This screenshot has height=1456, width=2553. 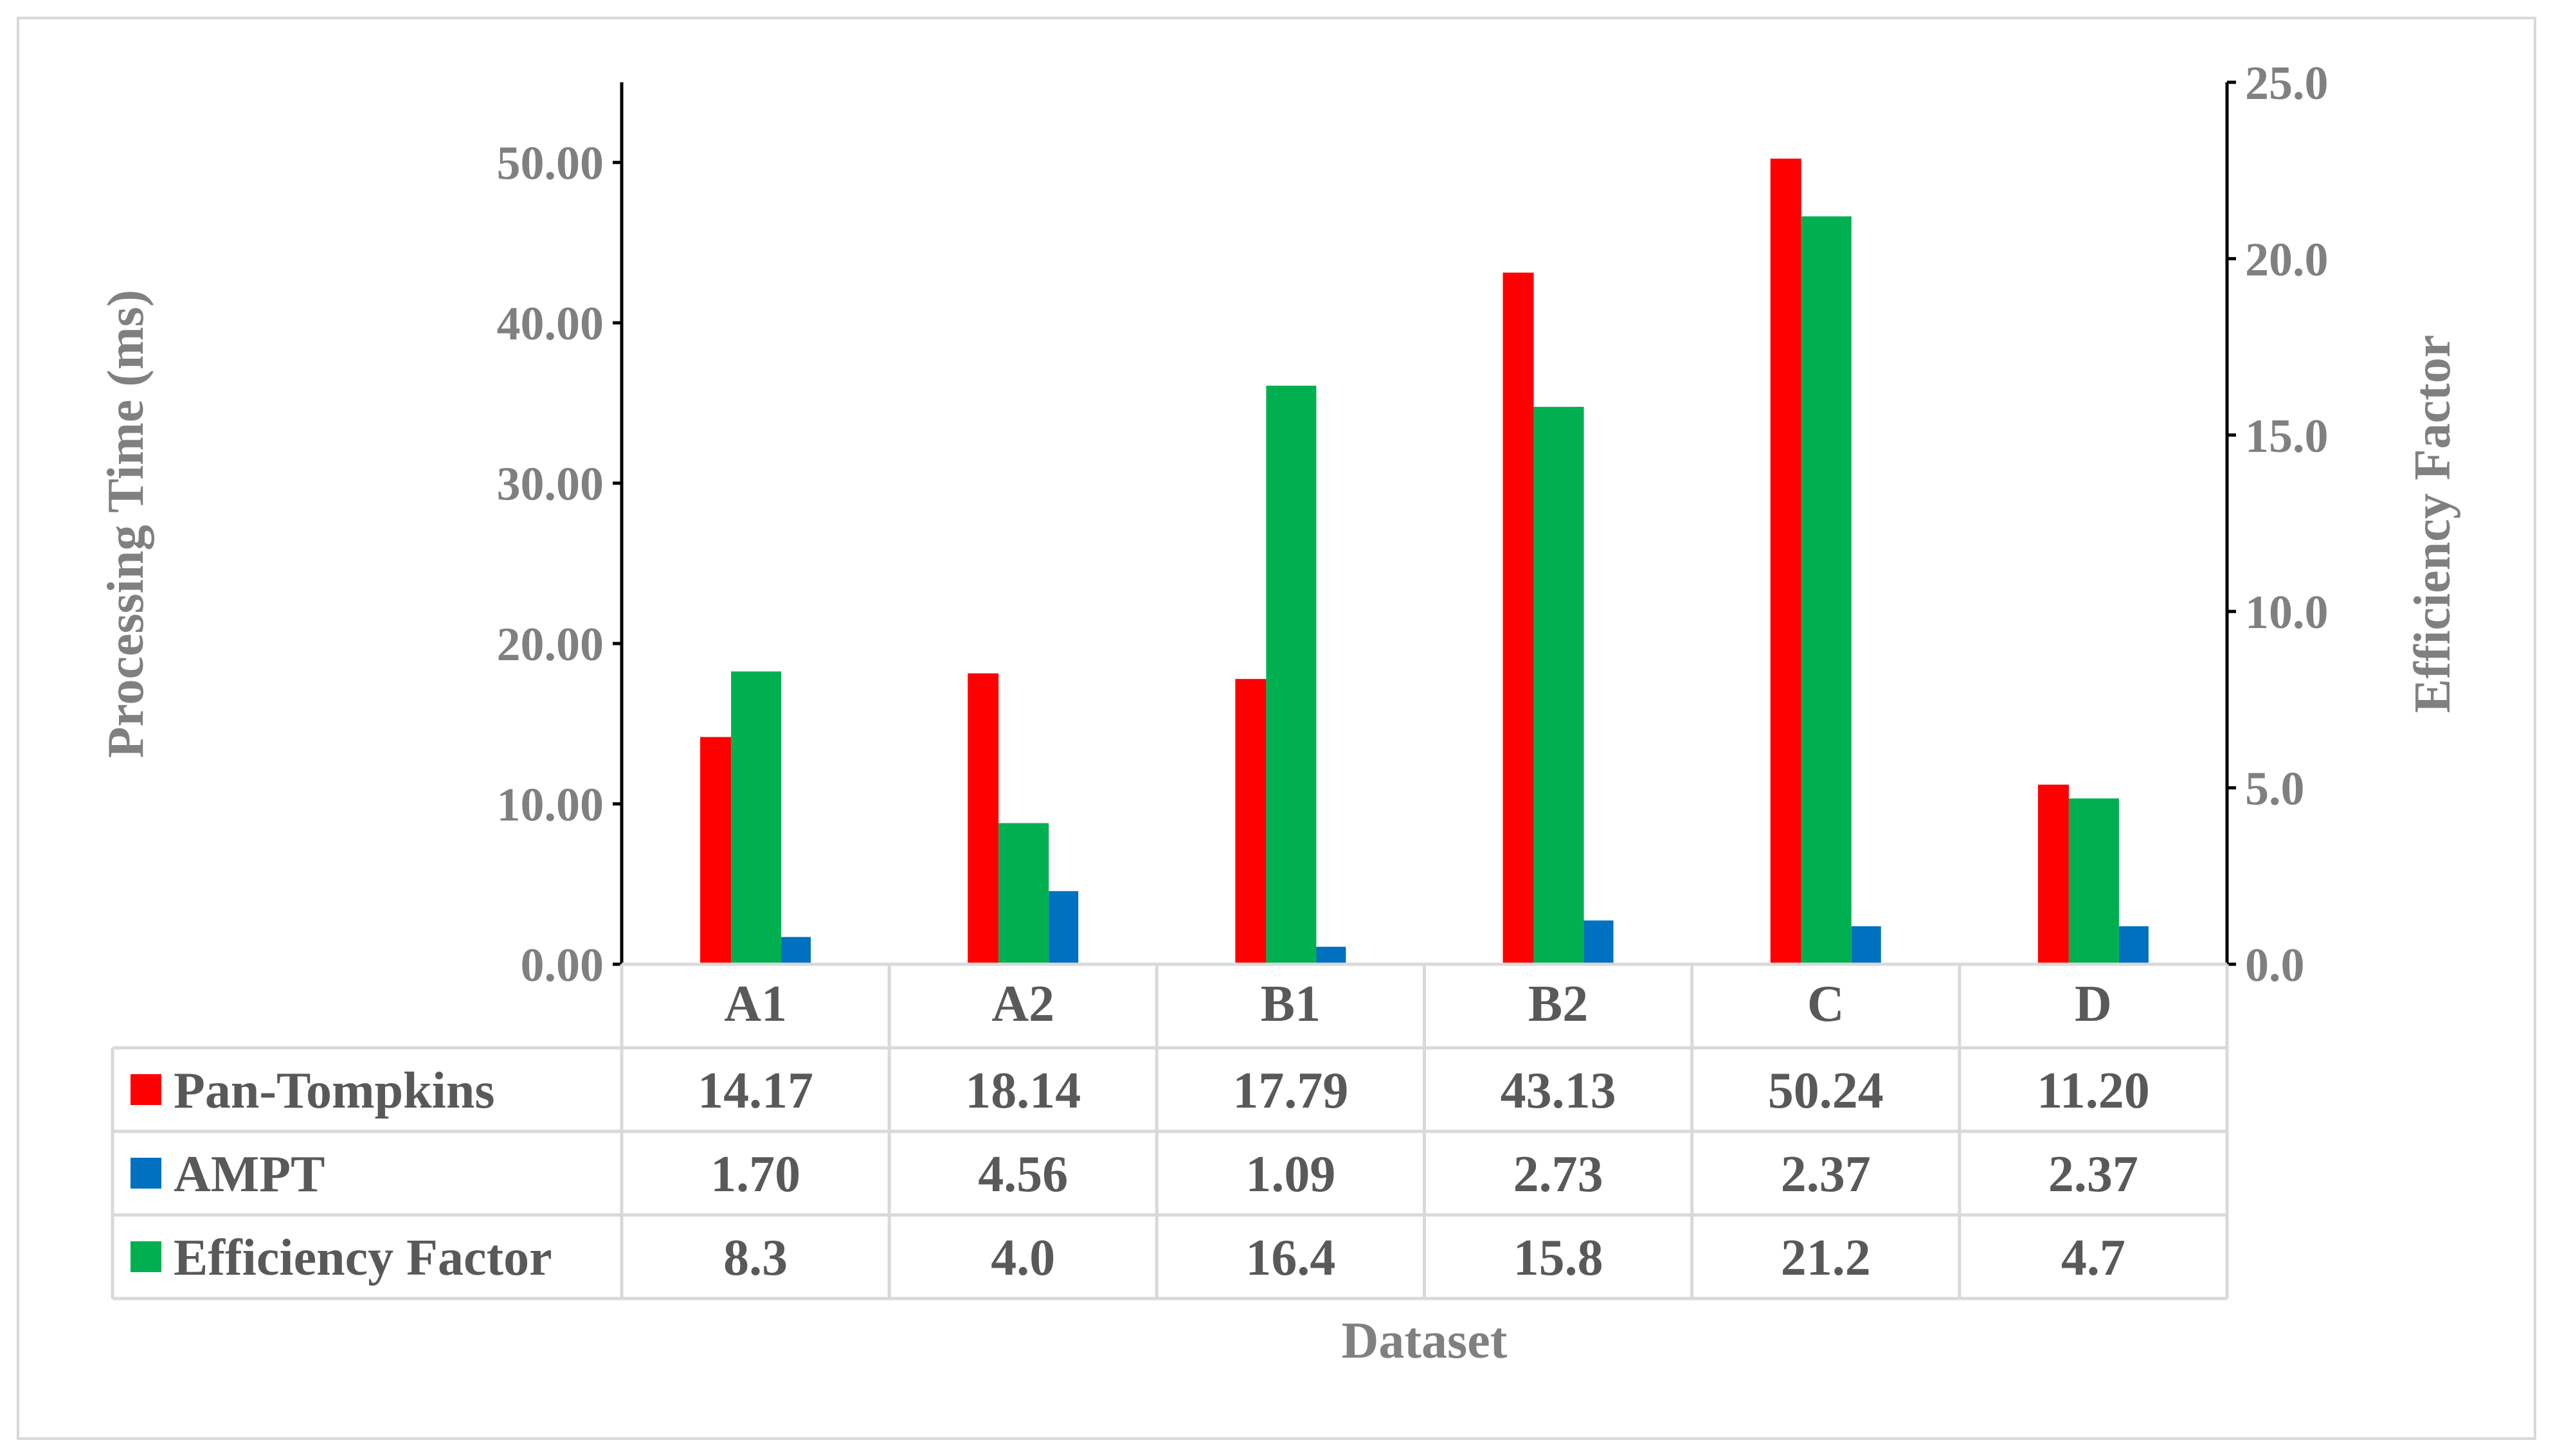 What do you see at coordinates (716, 850) in the screenshot?
I see `bar-pan-tompkins-a1` at bounding box center [716, 850].